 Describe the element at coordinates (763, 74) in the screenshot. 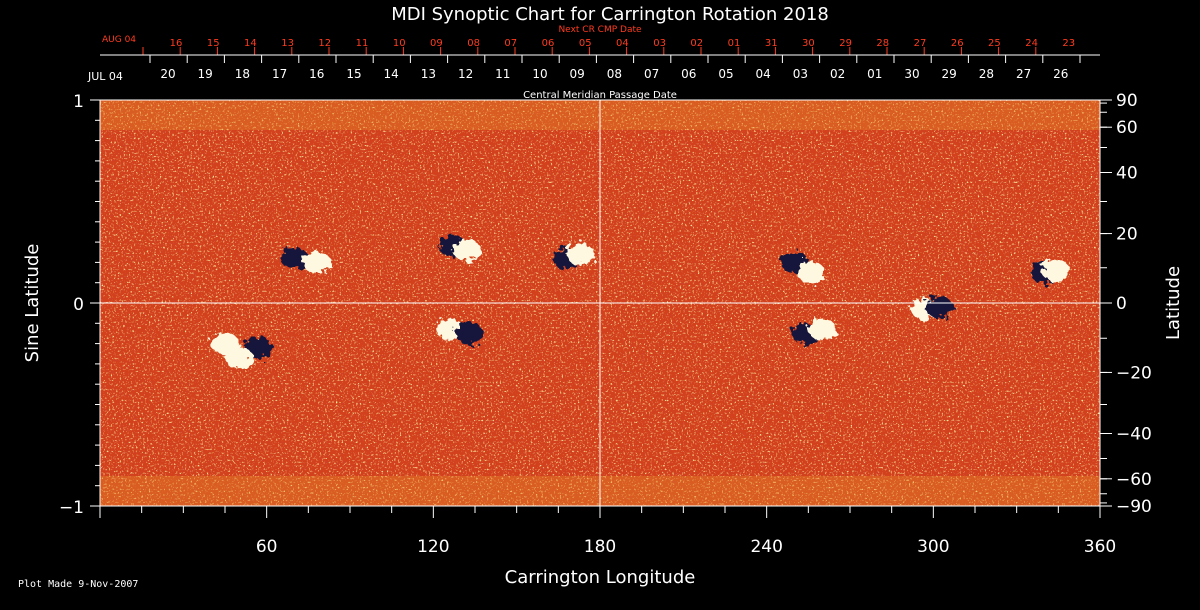

I see `cmp-day-label: 04` at that location.